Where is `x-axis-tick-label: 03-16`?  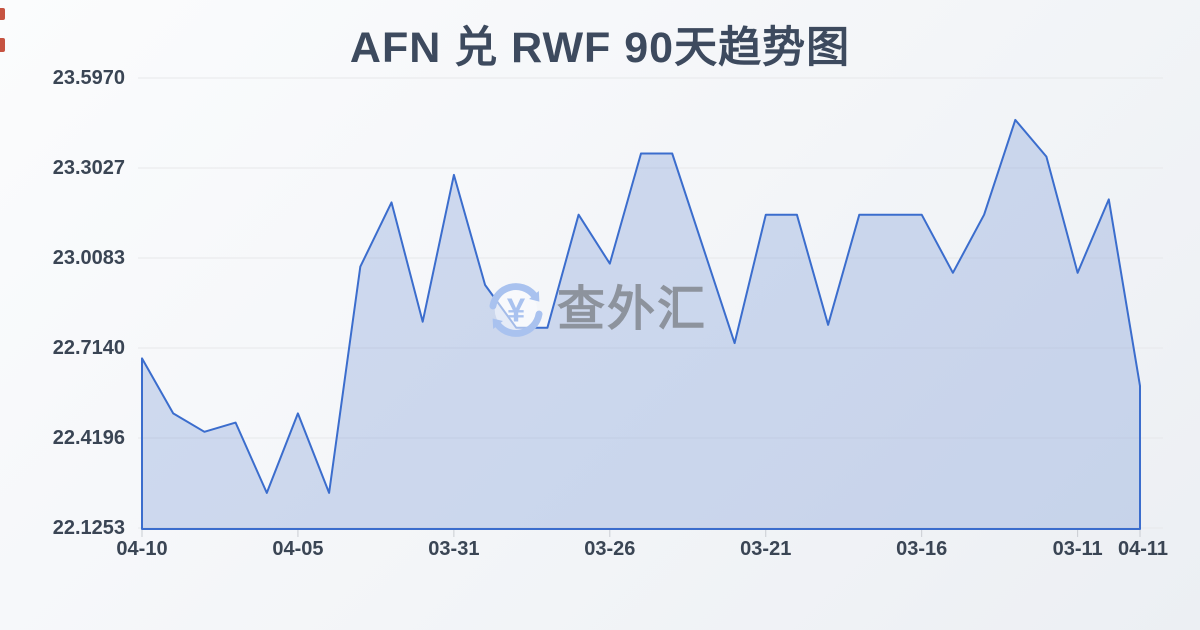 x-axis-tick-label: 03-16 is located at coordinates (922, 549).